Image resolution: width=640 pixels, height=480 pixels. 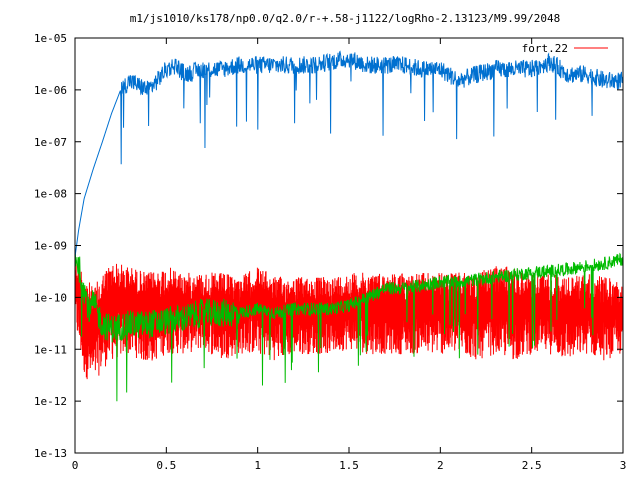 What do you see at coordinates (349, 465) in the screenshot?
I see `x-tick-label: 1.5` at bounding box center [349, 465].